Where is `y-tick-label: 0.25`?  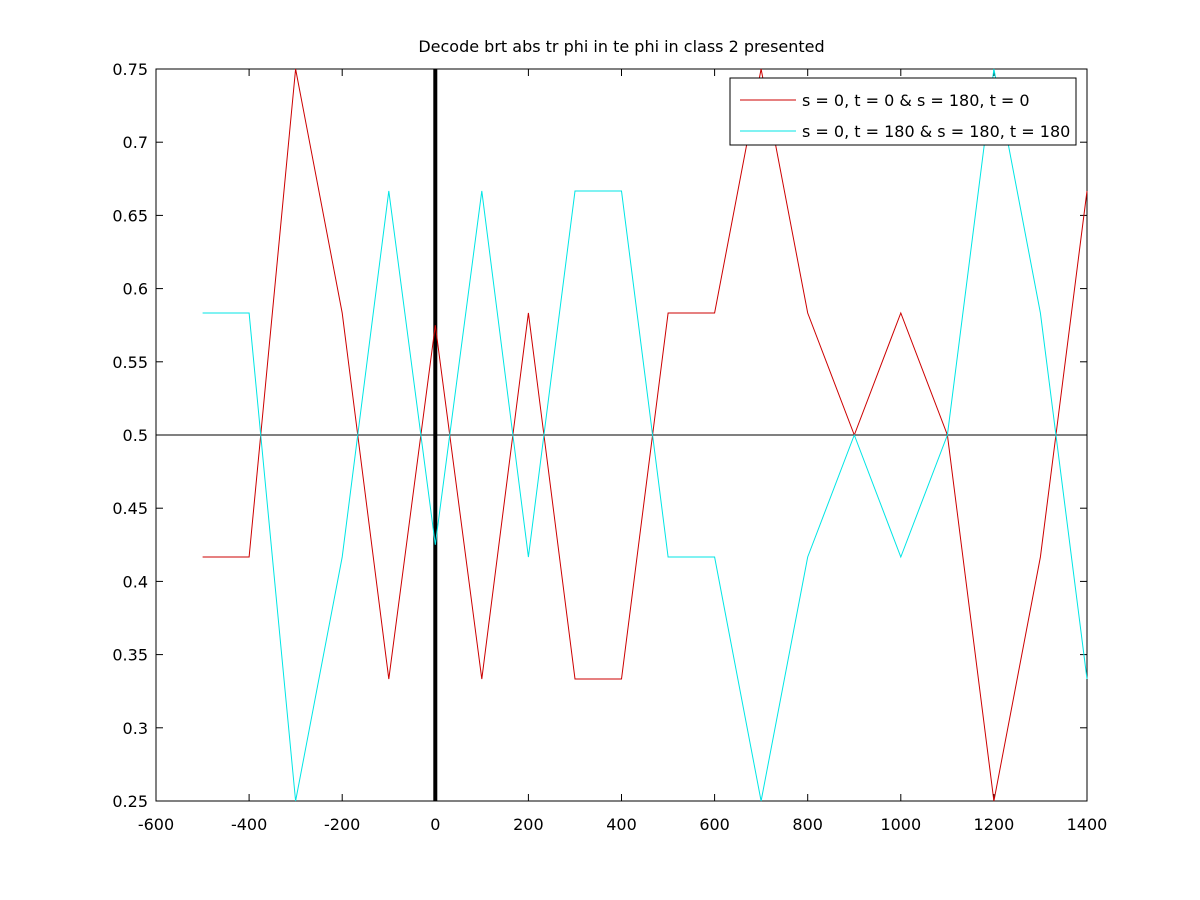
y-tick-label: 0.25 is located at coordinates (130, 801).